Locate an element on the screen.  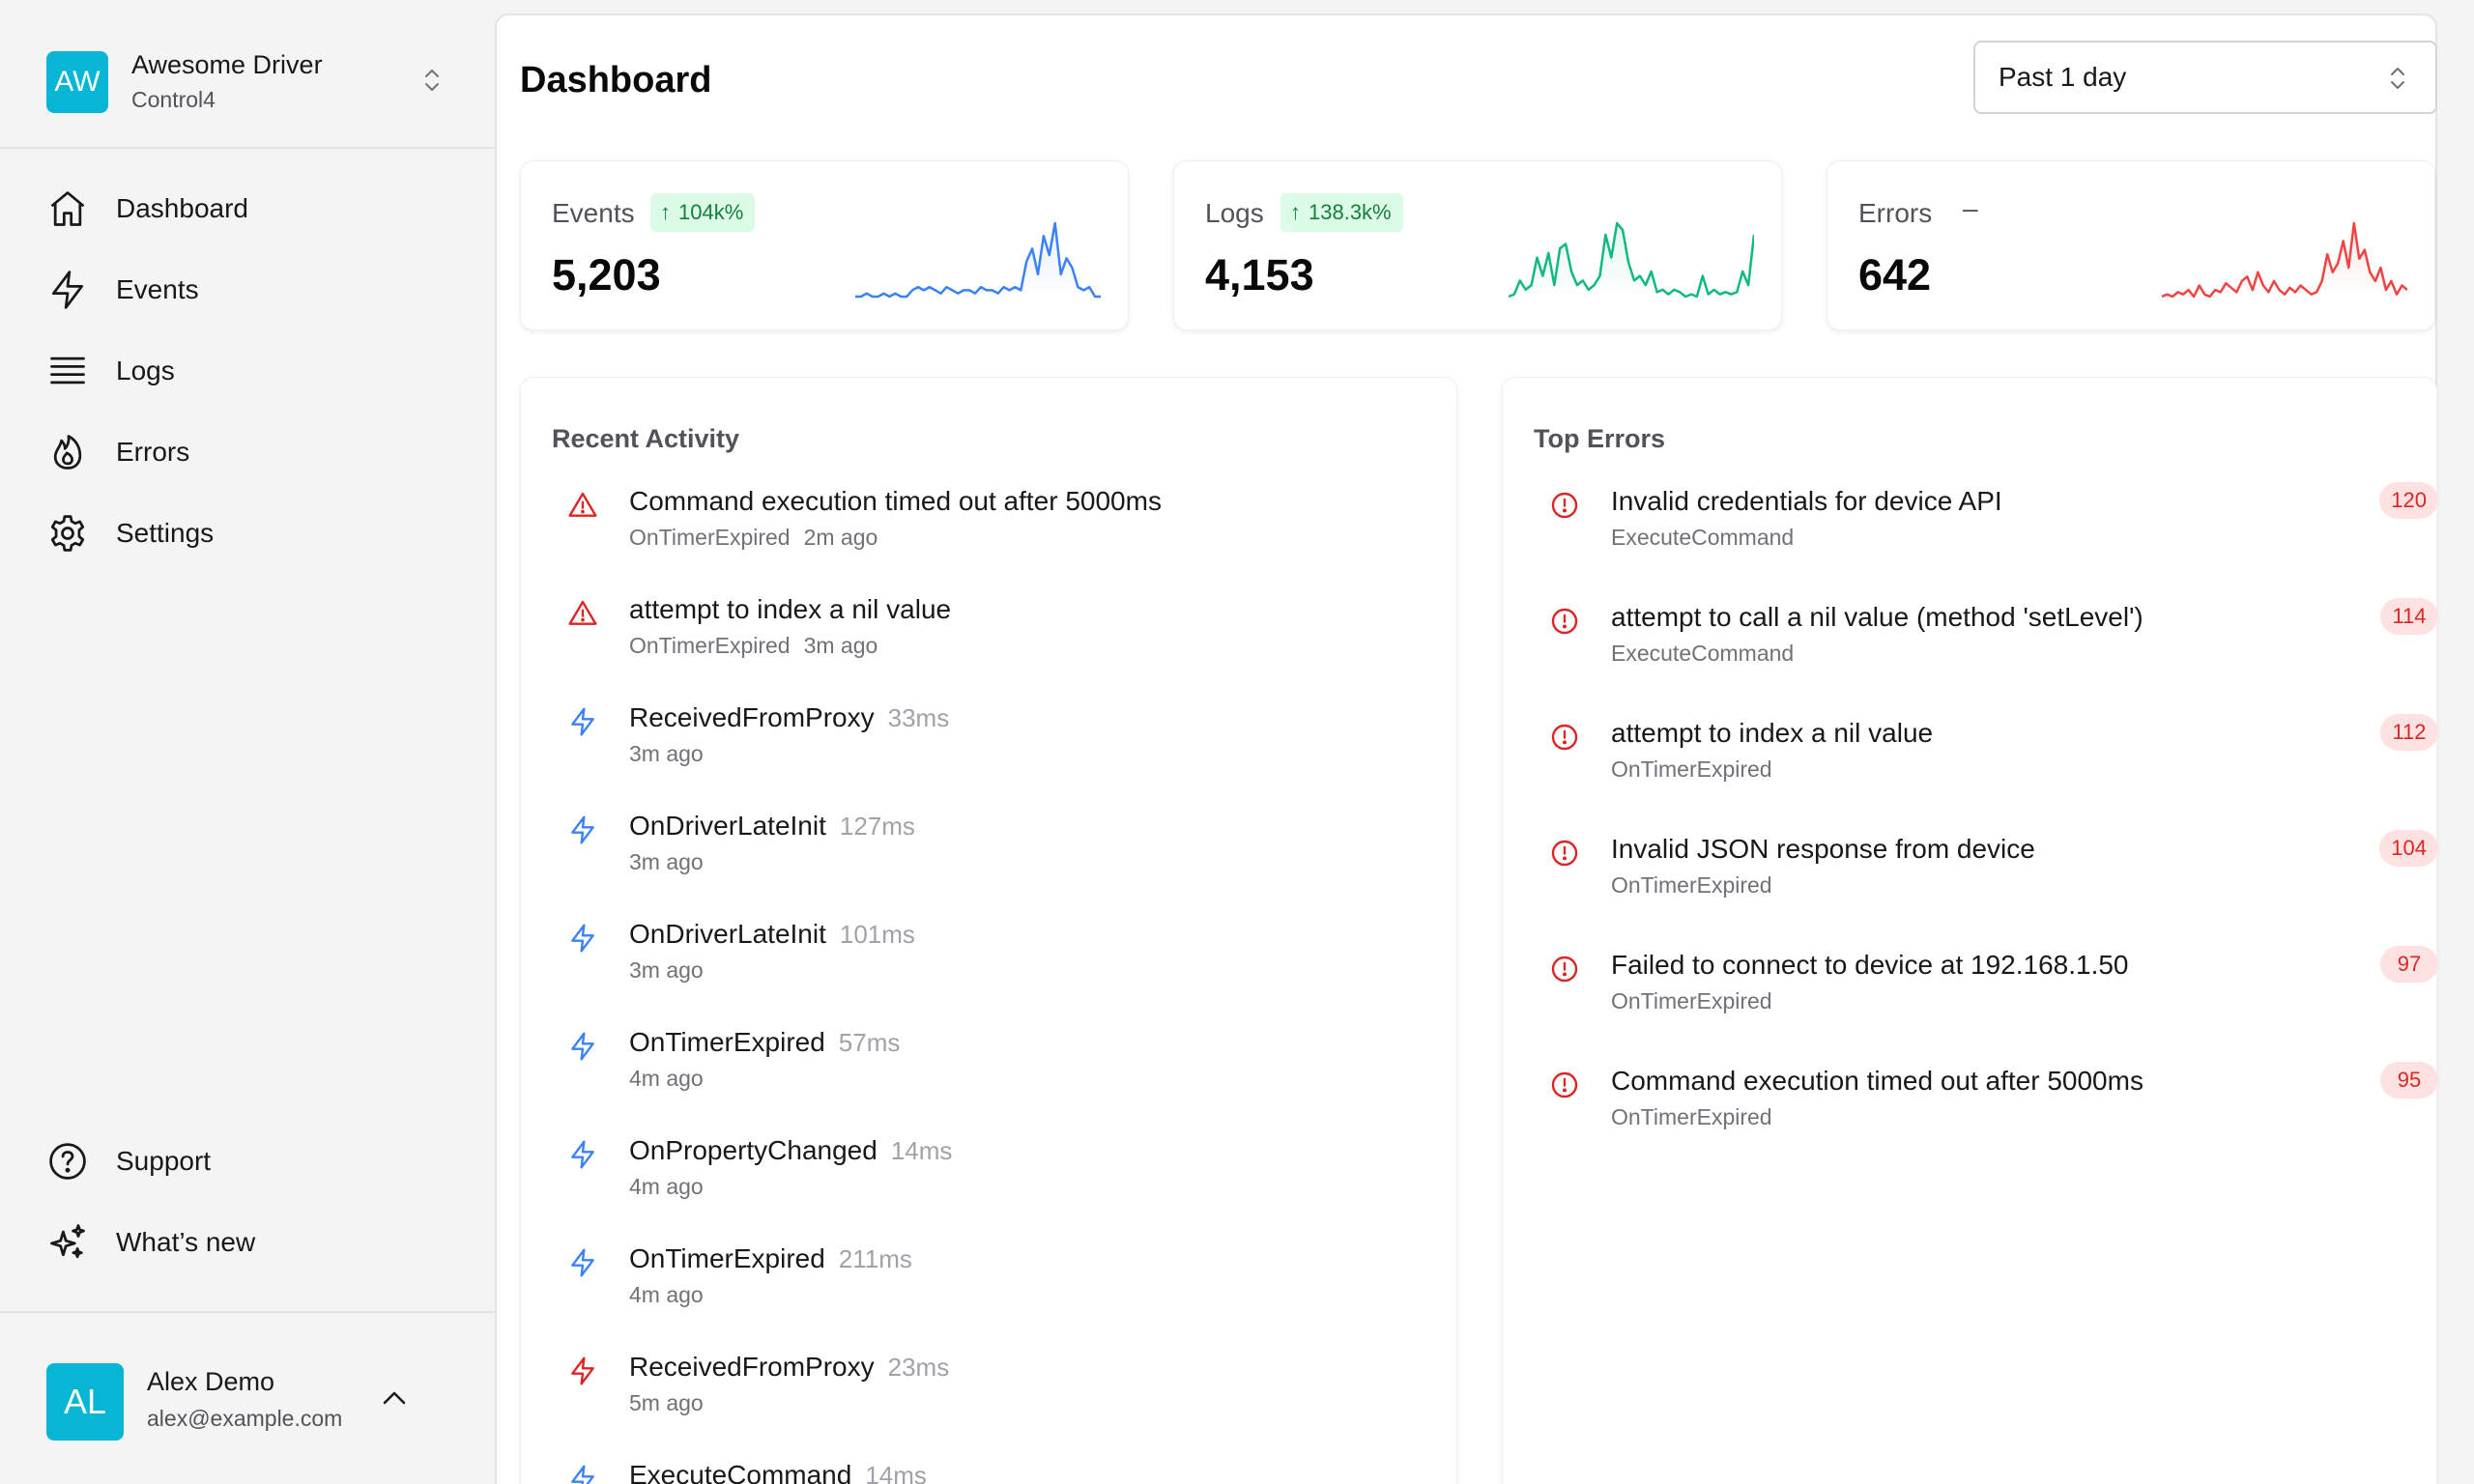
activity-heading: ReceivedFromProxy 33ms is located at coordinates (789, 717).